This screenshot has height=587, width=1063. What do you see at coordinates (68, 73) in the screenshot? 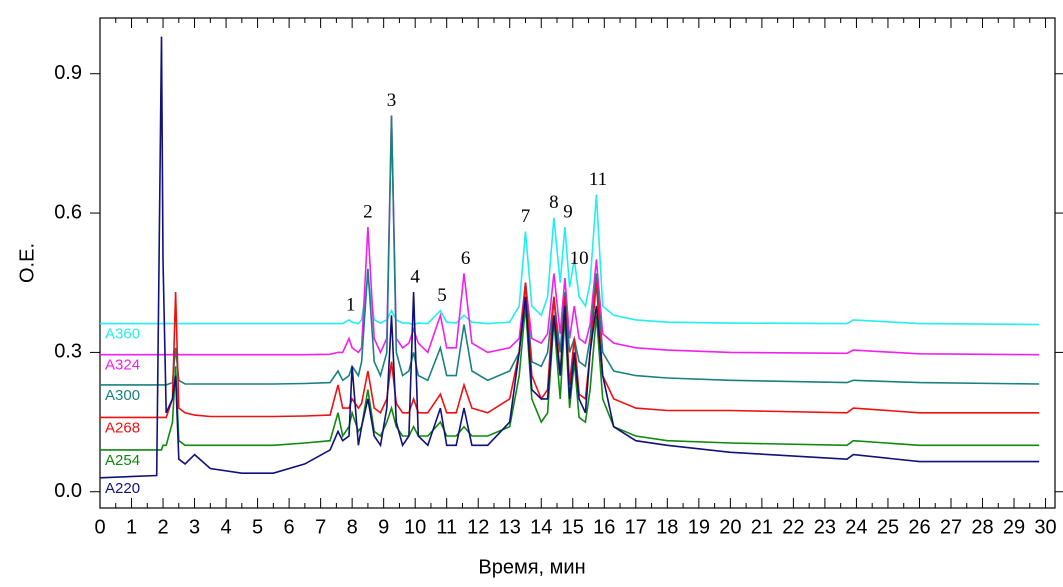
I see `y-tick-label: 0.9` at bounding box center [68, 73].